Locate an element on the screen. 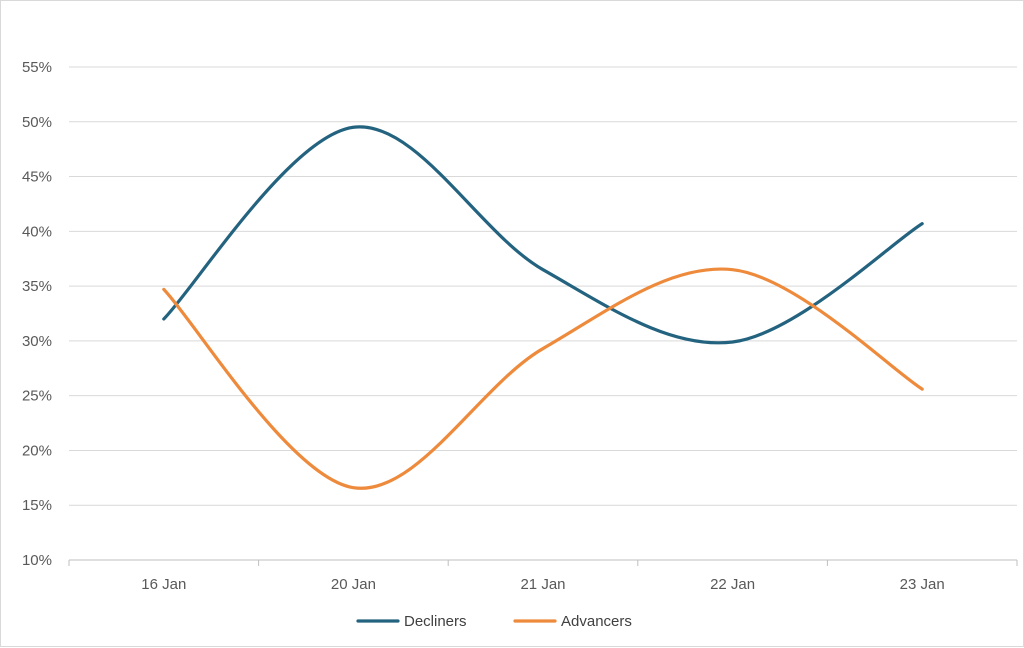 This screenshot has width=1024, height=648. y-tick-label: 10% is located at coordinates (37, 560).